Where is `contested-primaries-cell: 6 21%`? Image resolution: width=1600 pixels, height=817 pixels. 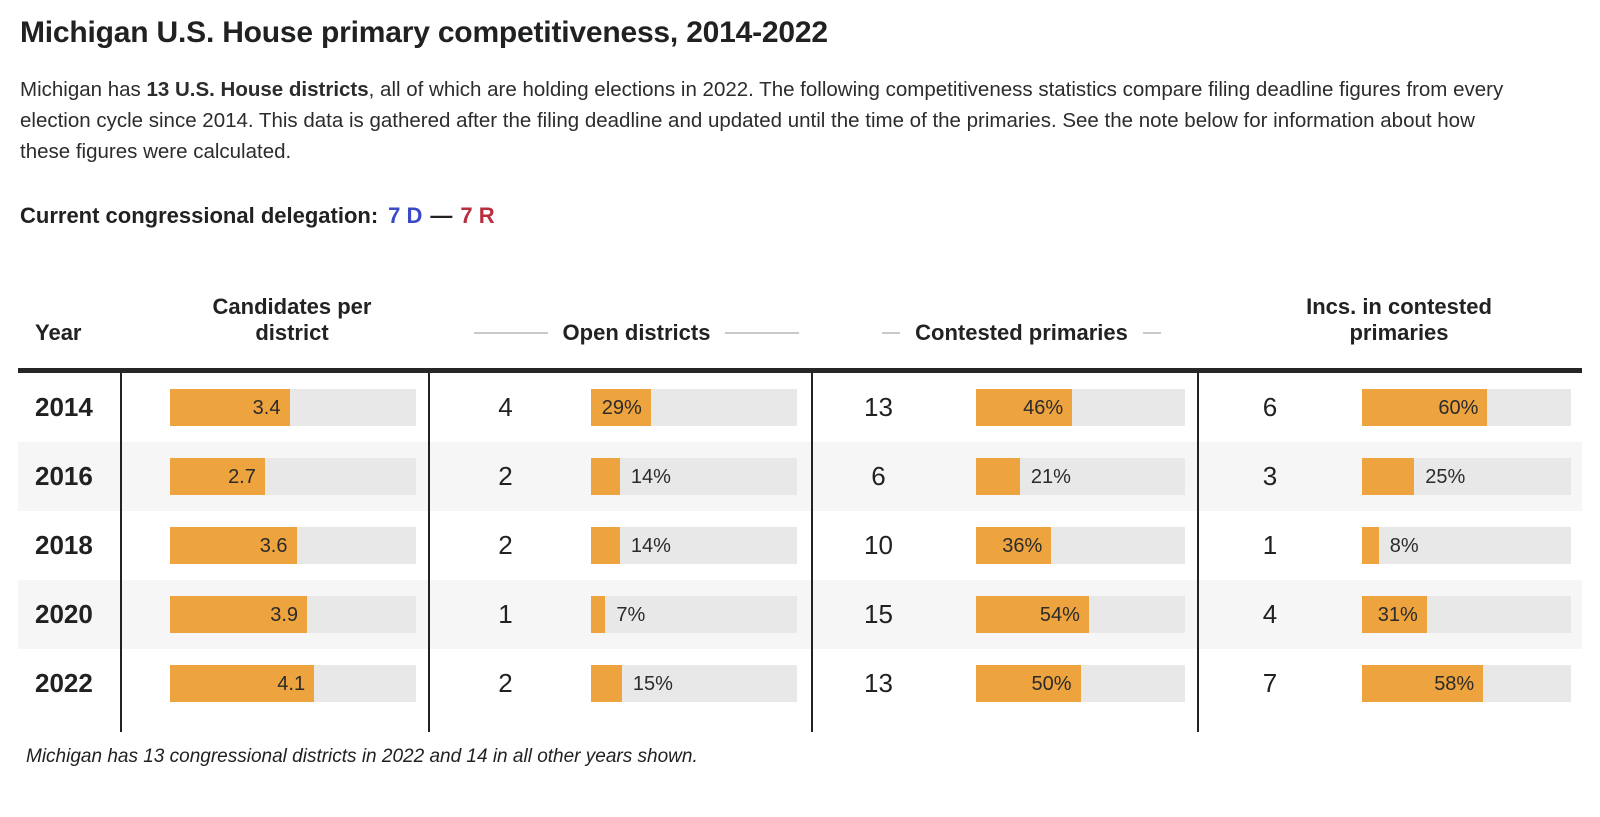 contested-primaries-cell: 6 21% is located at coordinates (1022, 476).